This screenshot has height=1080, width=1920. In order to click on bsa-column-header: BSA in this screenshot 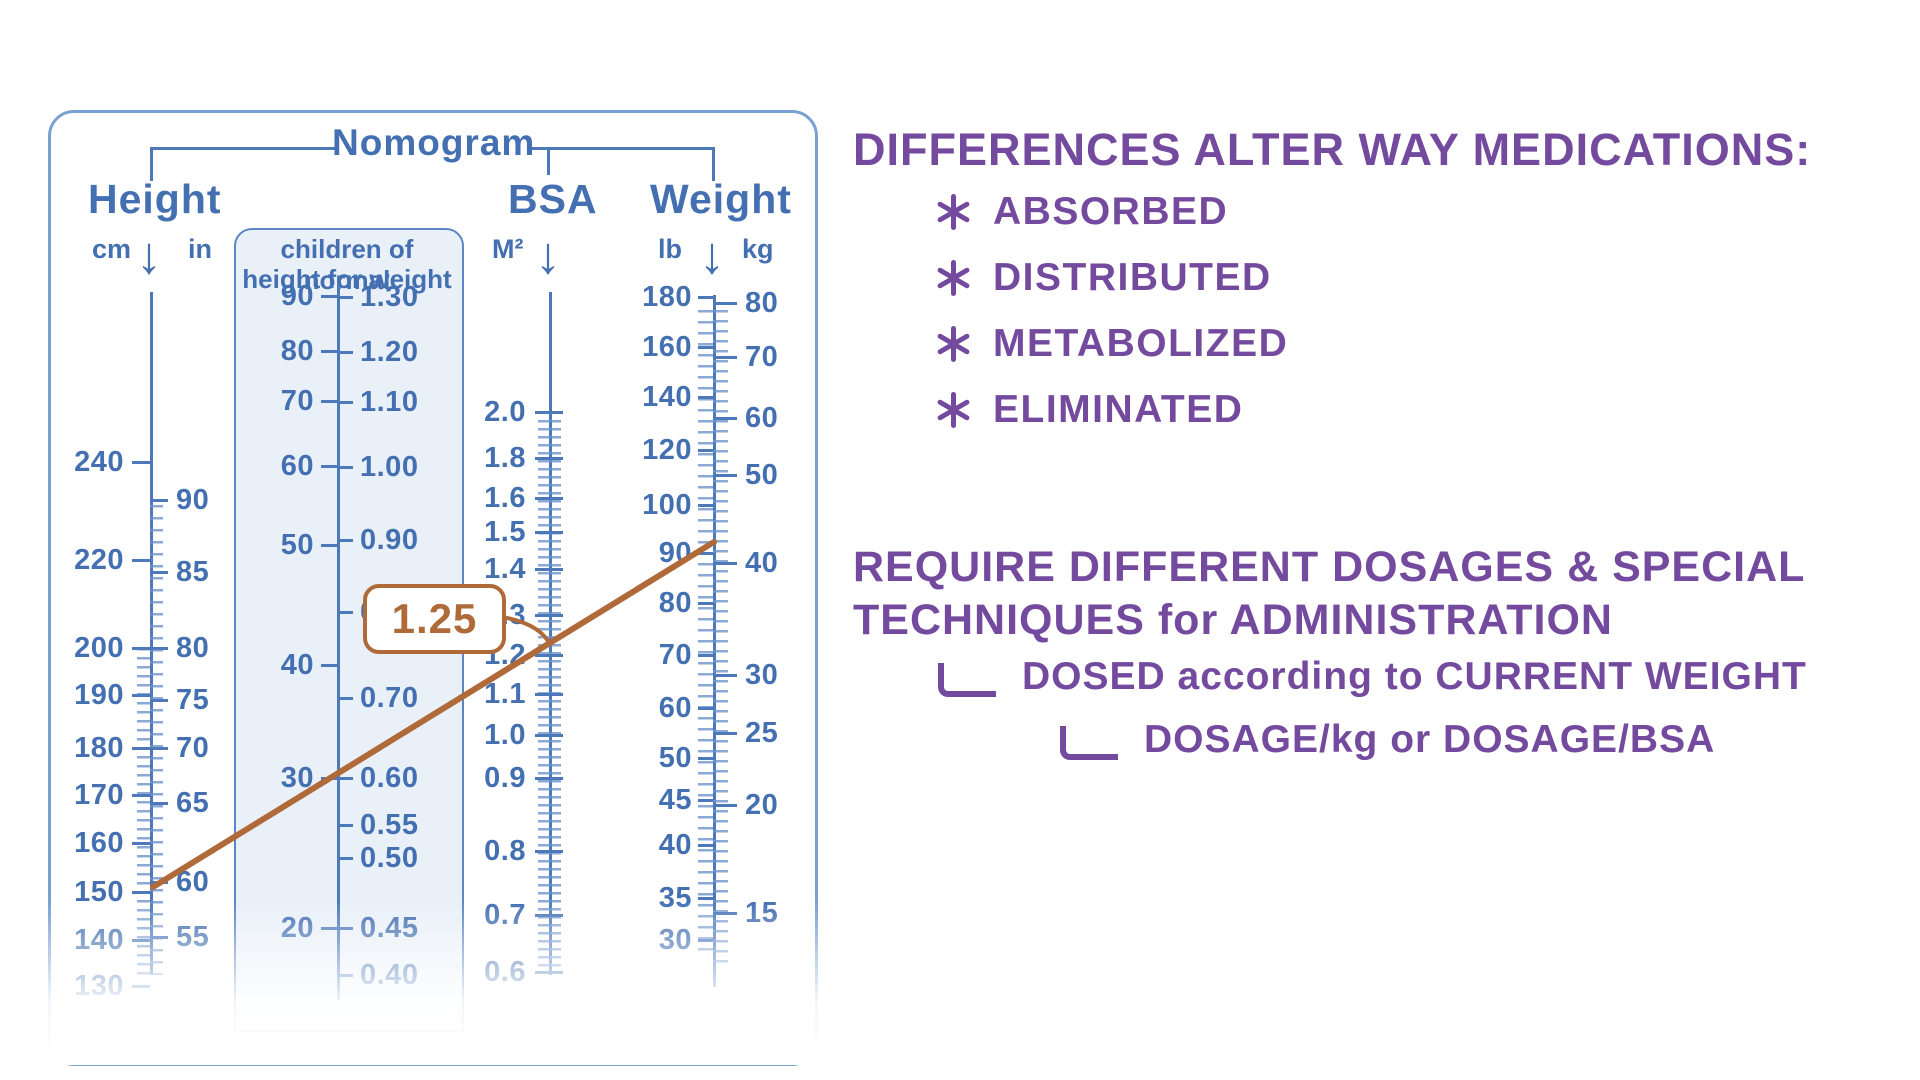, I will do `click(553, 199)`.